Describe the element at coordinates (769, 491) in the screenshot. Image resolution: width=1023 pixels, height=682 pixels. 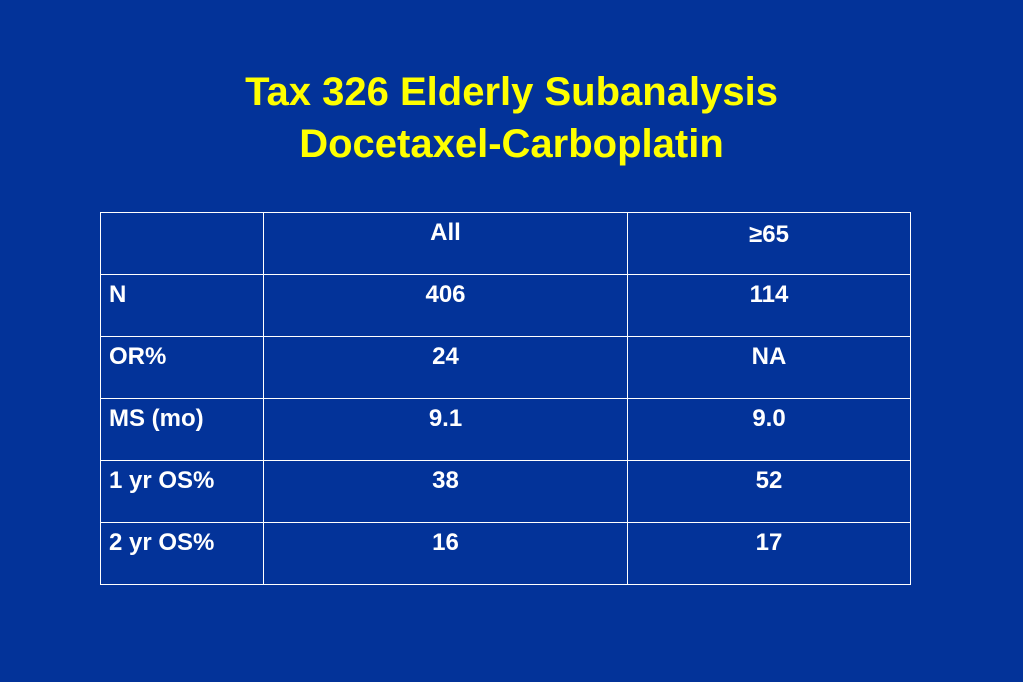
I see `cell-age65: 52` at that location.